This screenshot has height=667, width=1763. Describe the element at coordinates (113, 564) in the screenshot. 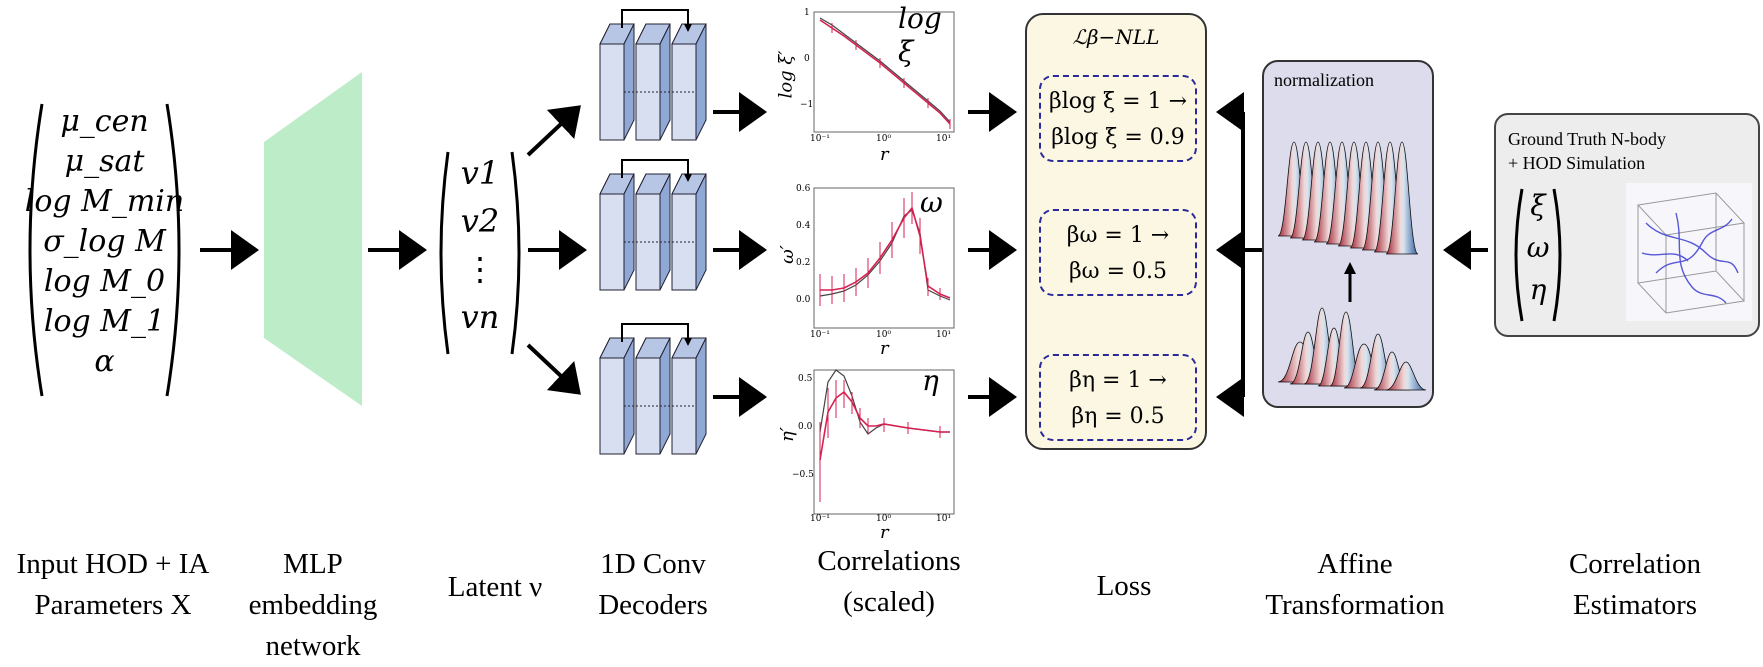

I see `caption-input-line1: Input HOD + IA` at that location.